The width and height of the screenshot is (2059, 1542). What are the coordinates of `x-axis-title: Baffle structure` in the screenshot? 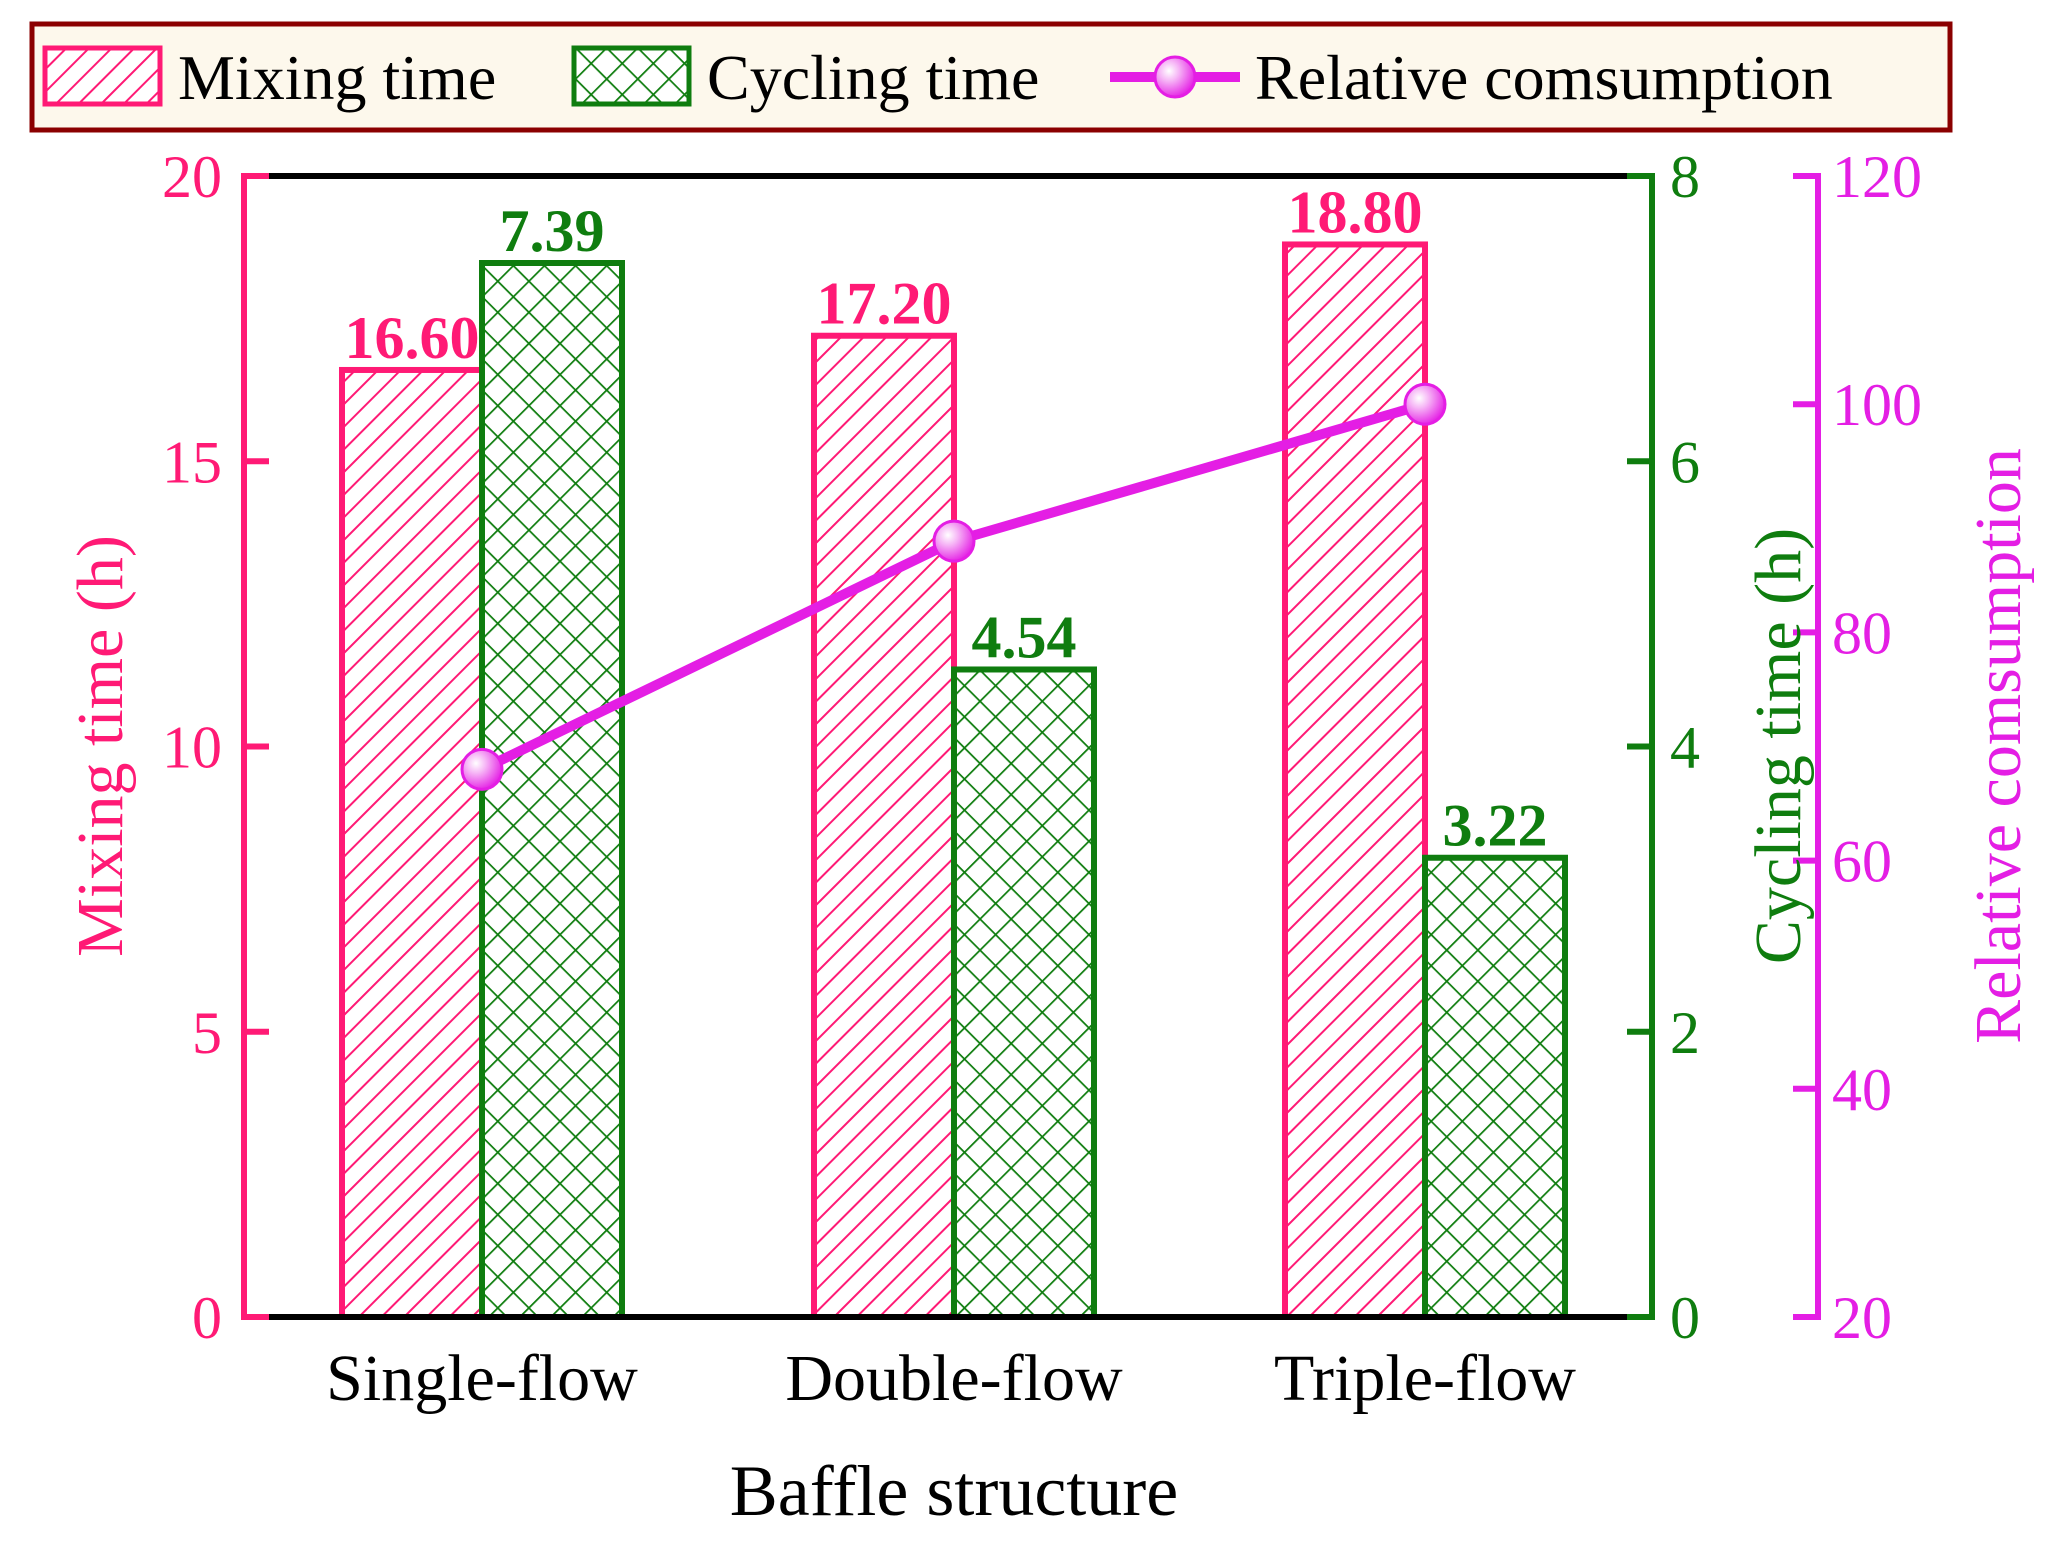 It's located at (954, 1491).